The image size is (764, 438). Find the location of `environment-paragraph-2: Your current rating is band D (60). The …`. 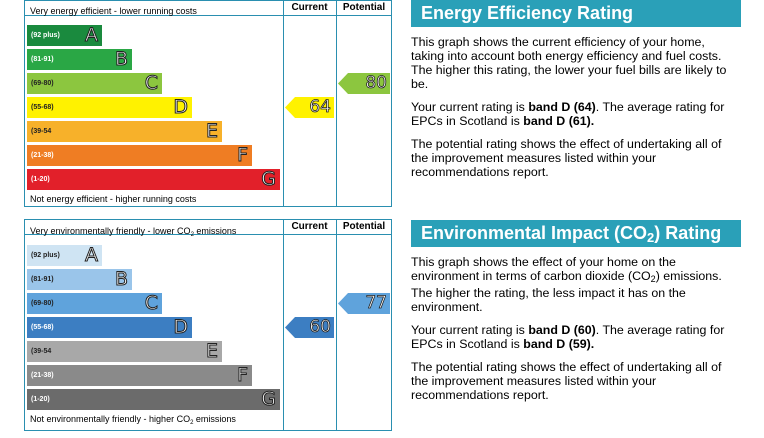

environment-paragraph-2: Your current rating is band D (60). The … is located at coordinates (568, 337).